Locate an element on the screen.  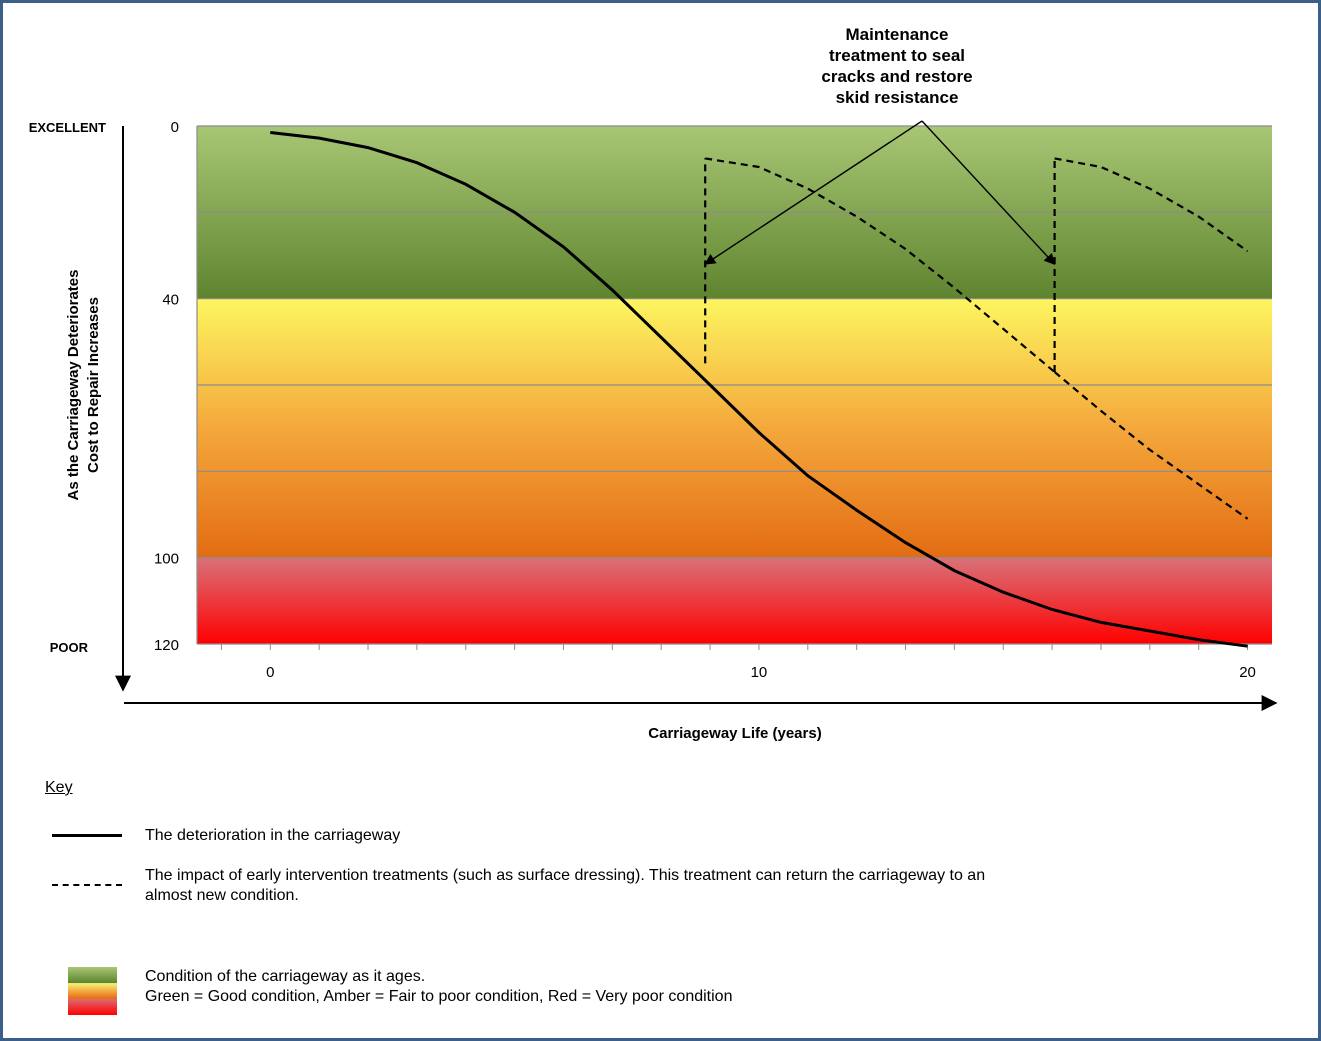
x-tick-label: 20 is located at coordinates (1247, 672).